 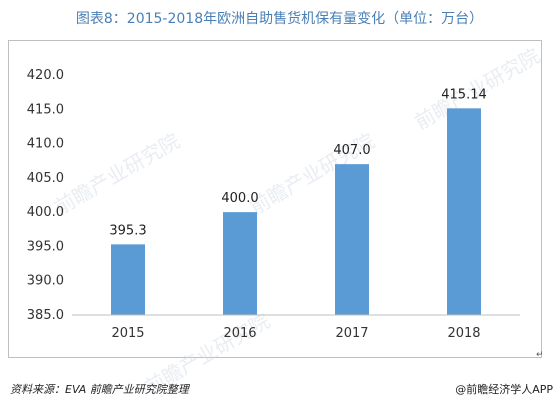 What do you see at coordinates (45, 315) in the screenshot?
I see `y-tick-label: 385.0` at bounding box center [45, 315].